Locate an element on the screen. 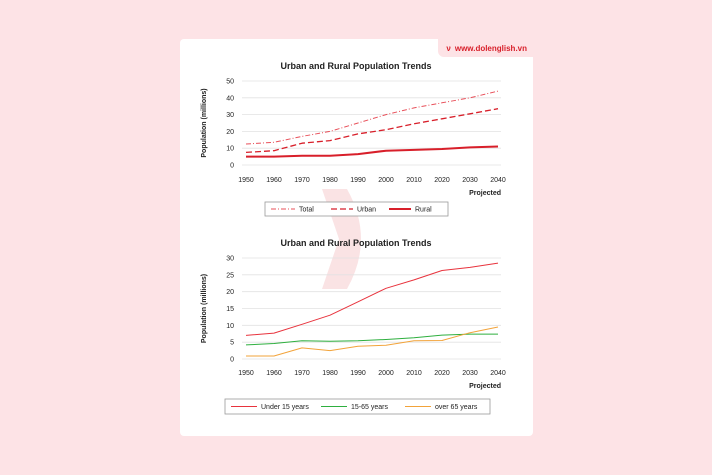 The width and height of the screenshot is (712, 475). y-tick-label: 5 is located at coordinates (232, 343).